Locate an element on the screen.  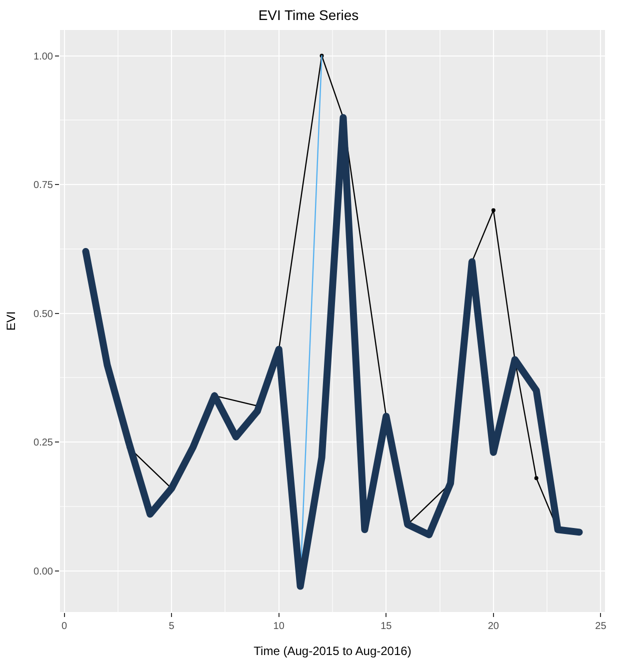
x-tick-label: 15 is located at coordinates (386, 626).